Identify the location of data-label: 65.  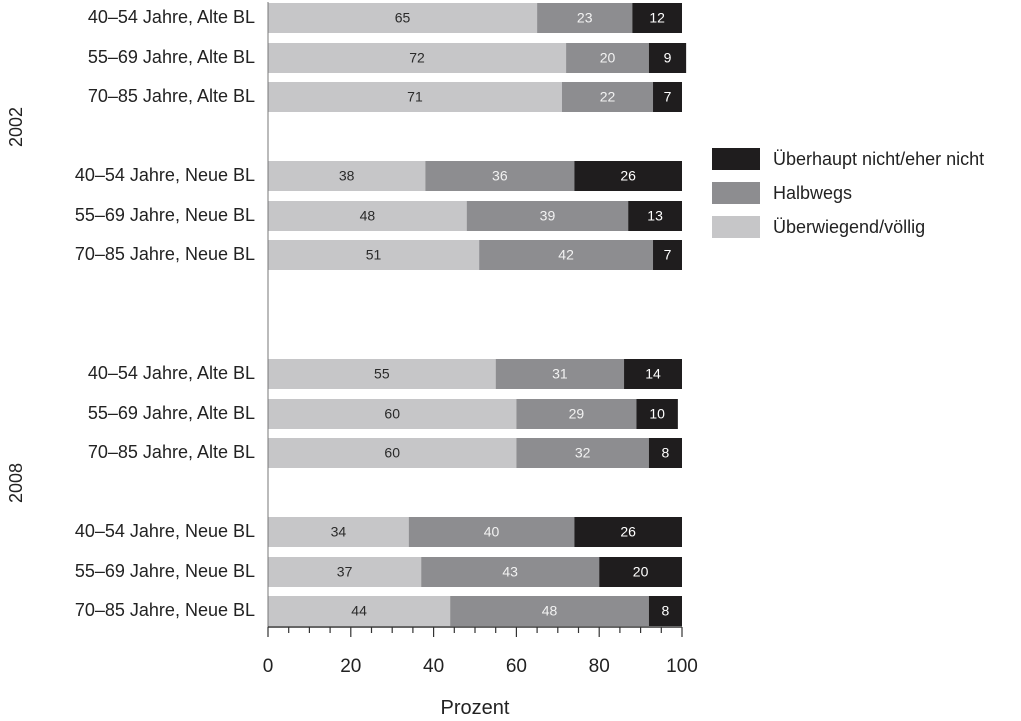
(403, 18).